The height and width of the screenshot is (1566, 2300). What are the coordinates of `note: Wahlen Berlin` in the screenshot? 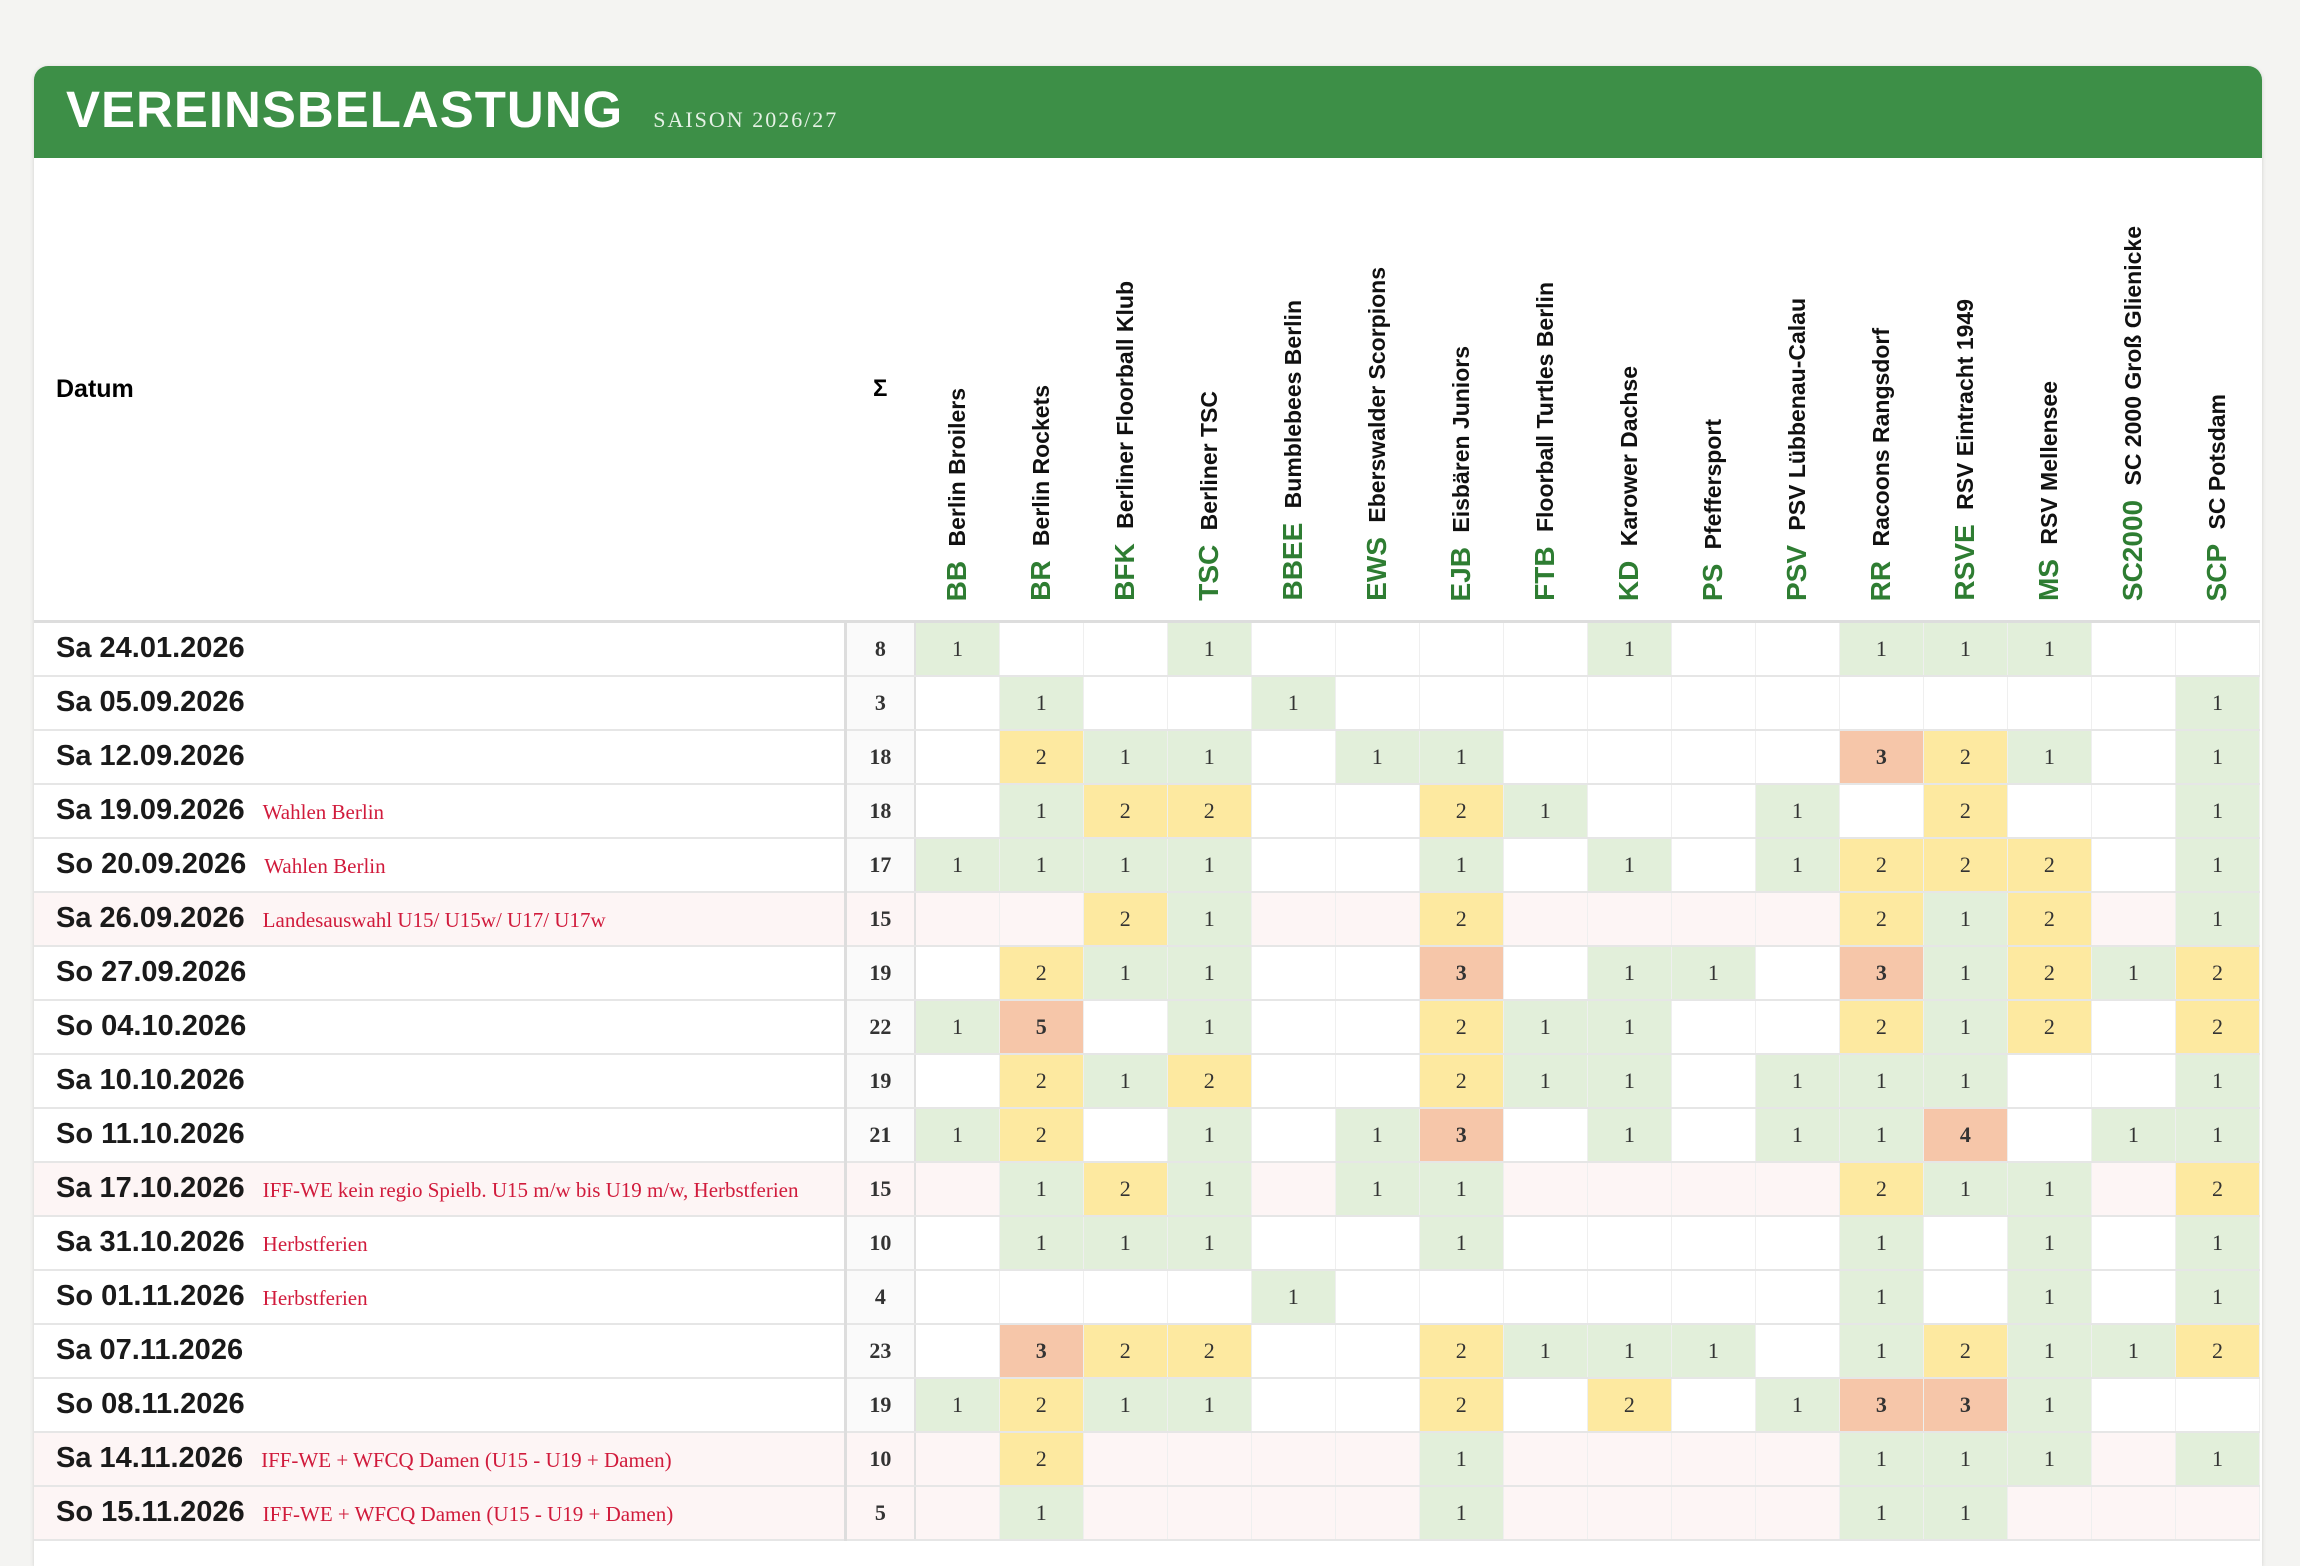 It's located at (325, 866).